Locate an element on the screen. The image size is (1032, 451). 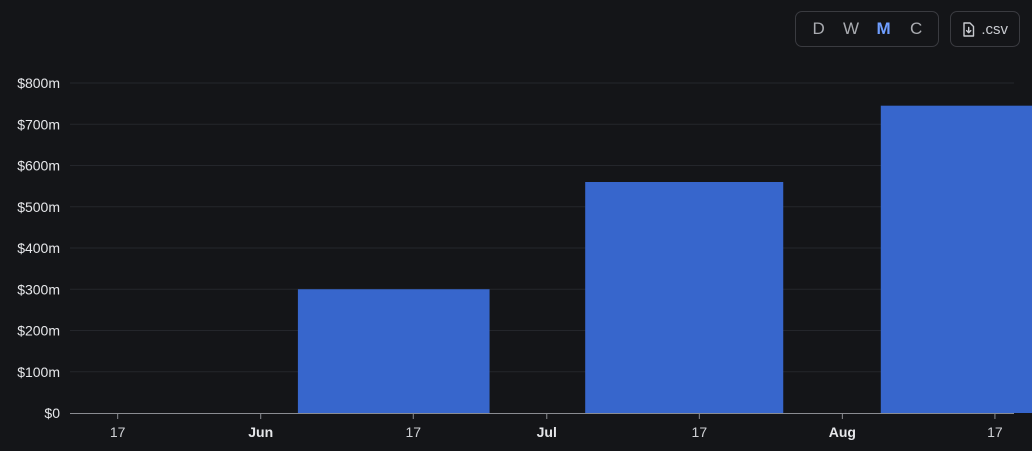
period-month-button: M is located at coordinates (883, 28).